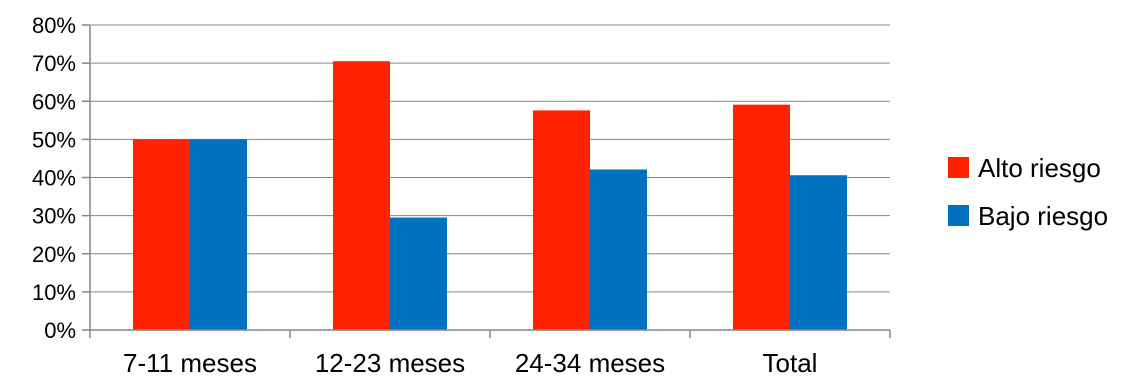 This screenshot has width=1130, height=382. What do you see at coordinates (54, 25) in the screenshot?
I see `y-tick-label: 80%` at bounding box center [54, 25].